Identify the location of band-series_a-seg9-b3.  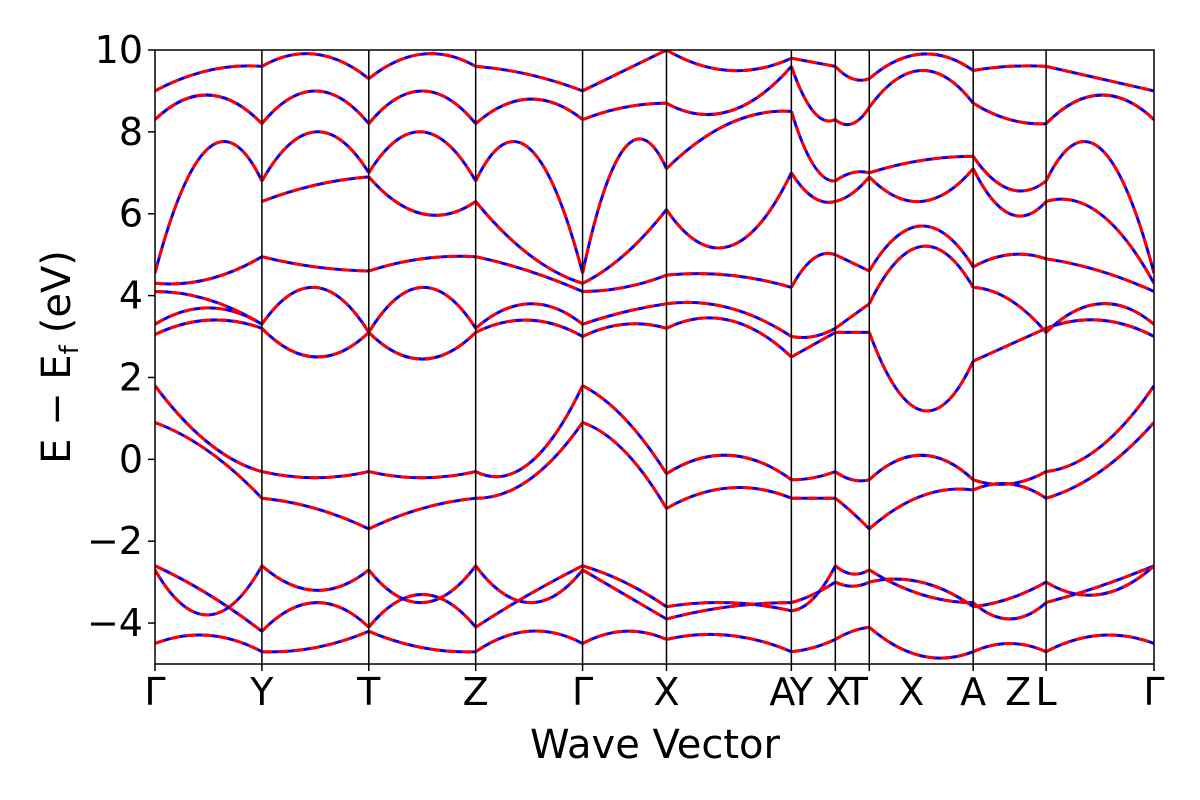
(1009, 491).